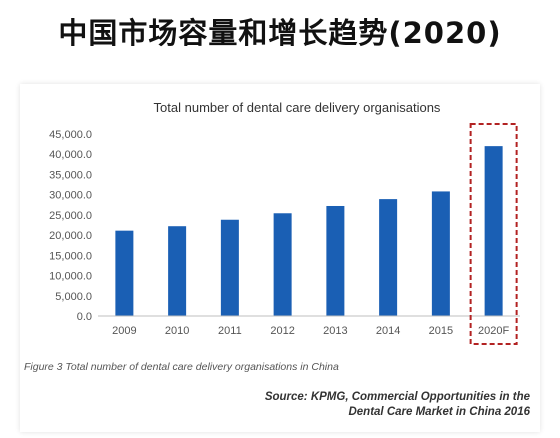 The height and width of the screenshot is (438, 560). What do you see at coordinates (388, 331) in the screenshot?
I see `x-tick-label: 2014` at bounding box center [388, 331].